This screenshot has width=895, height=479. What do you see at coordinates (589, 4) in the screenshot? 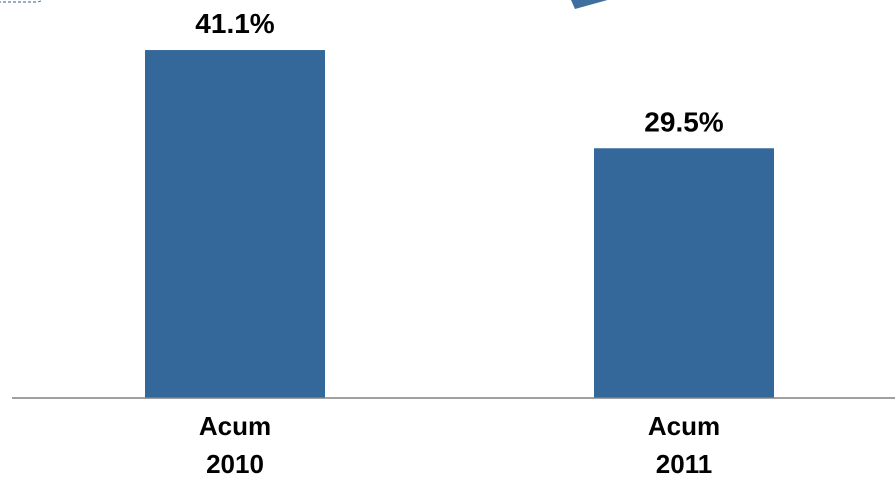
I see `arrow-shape` at bounding box center [589, 4].